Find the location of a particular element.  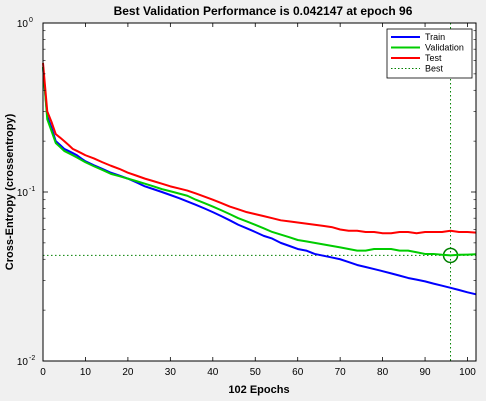

y-tick-exponent: -1 is located at coordinates (32, 189).